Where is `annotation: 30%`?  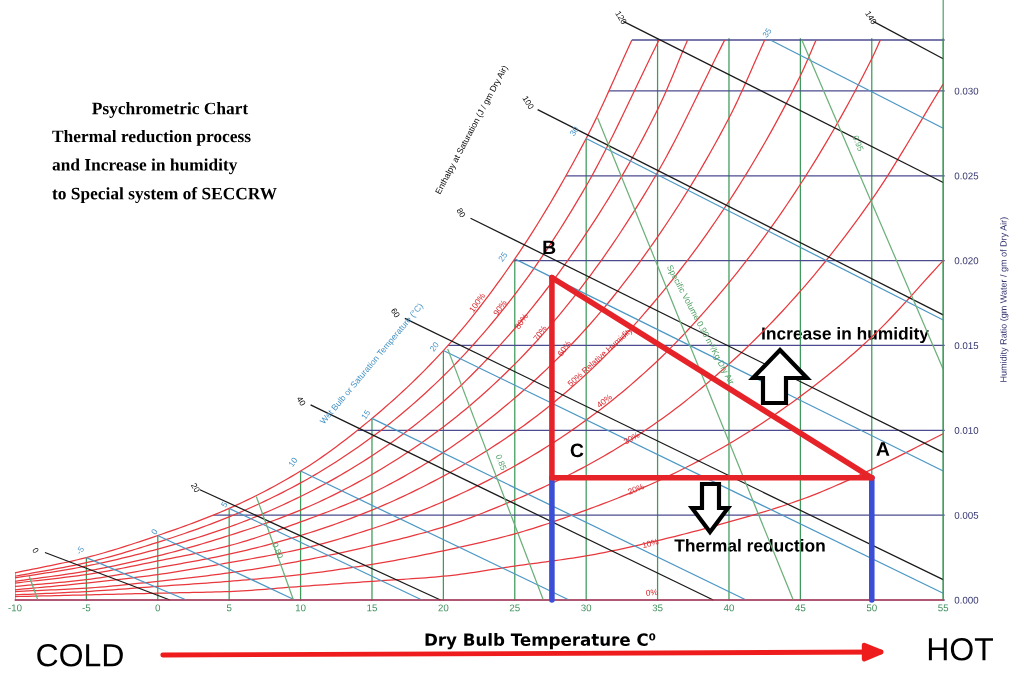 annotation: 30% is located at coordinates (631, 438).